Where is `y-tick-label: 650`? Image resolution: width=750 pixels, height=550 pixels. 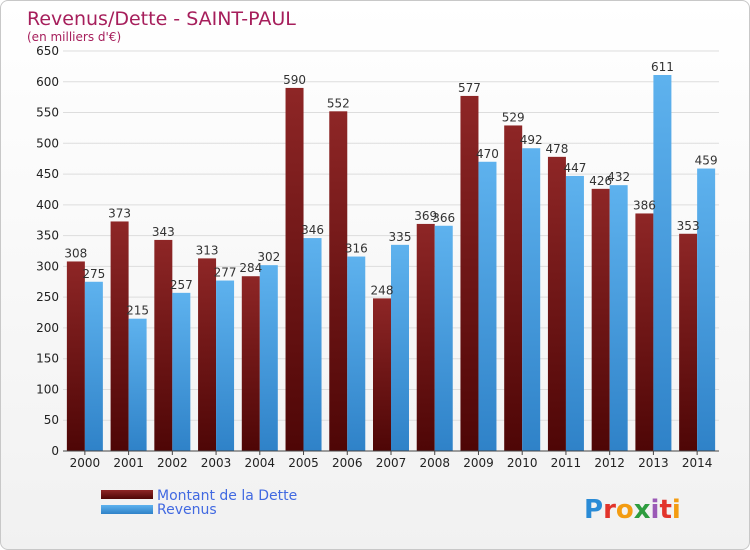 y-tick-label: 650 is located at coordinates (47, 51).